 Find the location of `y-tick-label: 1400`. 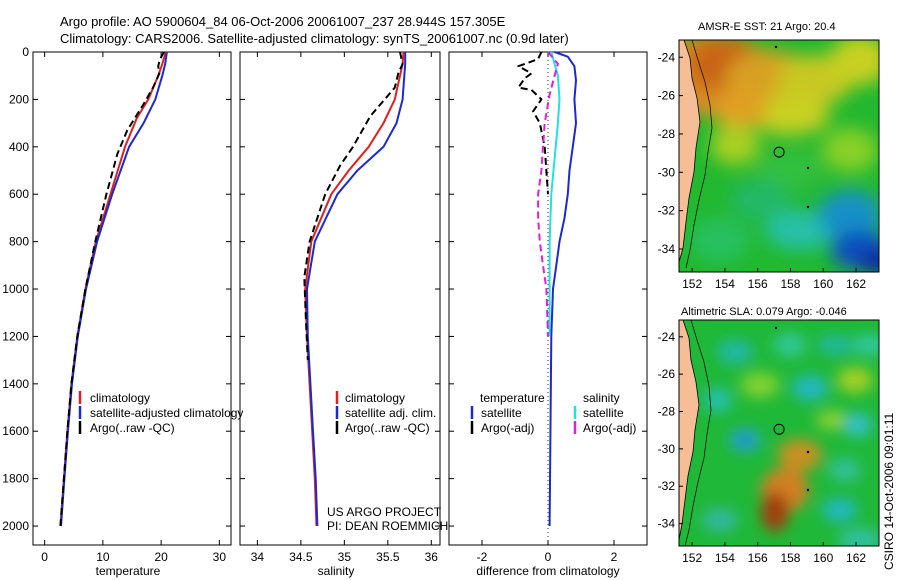

y-tick-label: 1400 is located at coordinates (15, 384).